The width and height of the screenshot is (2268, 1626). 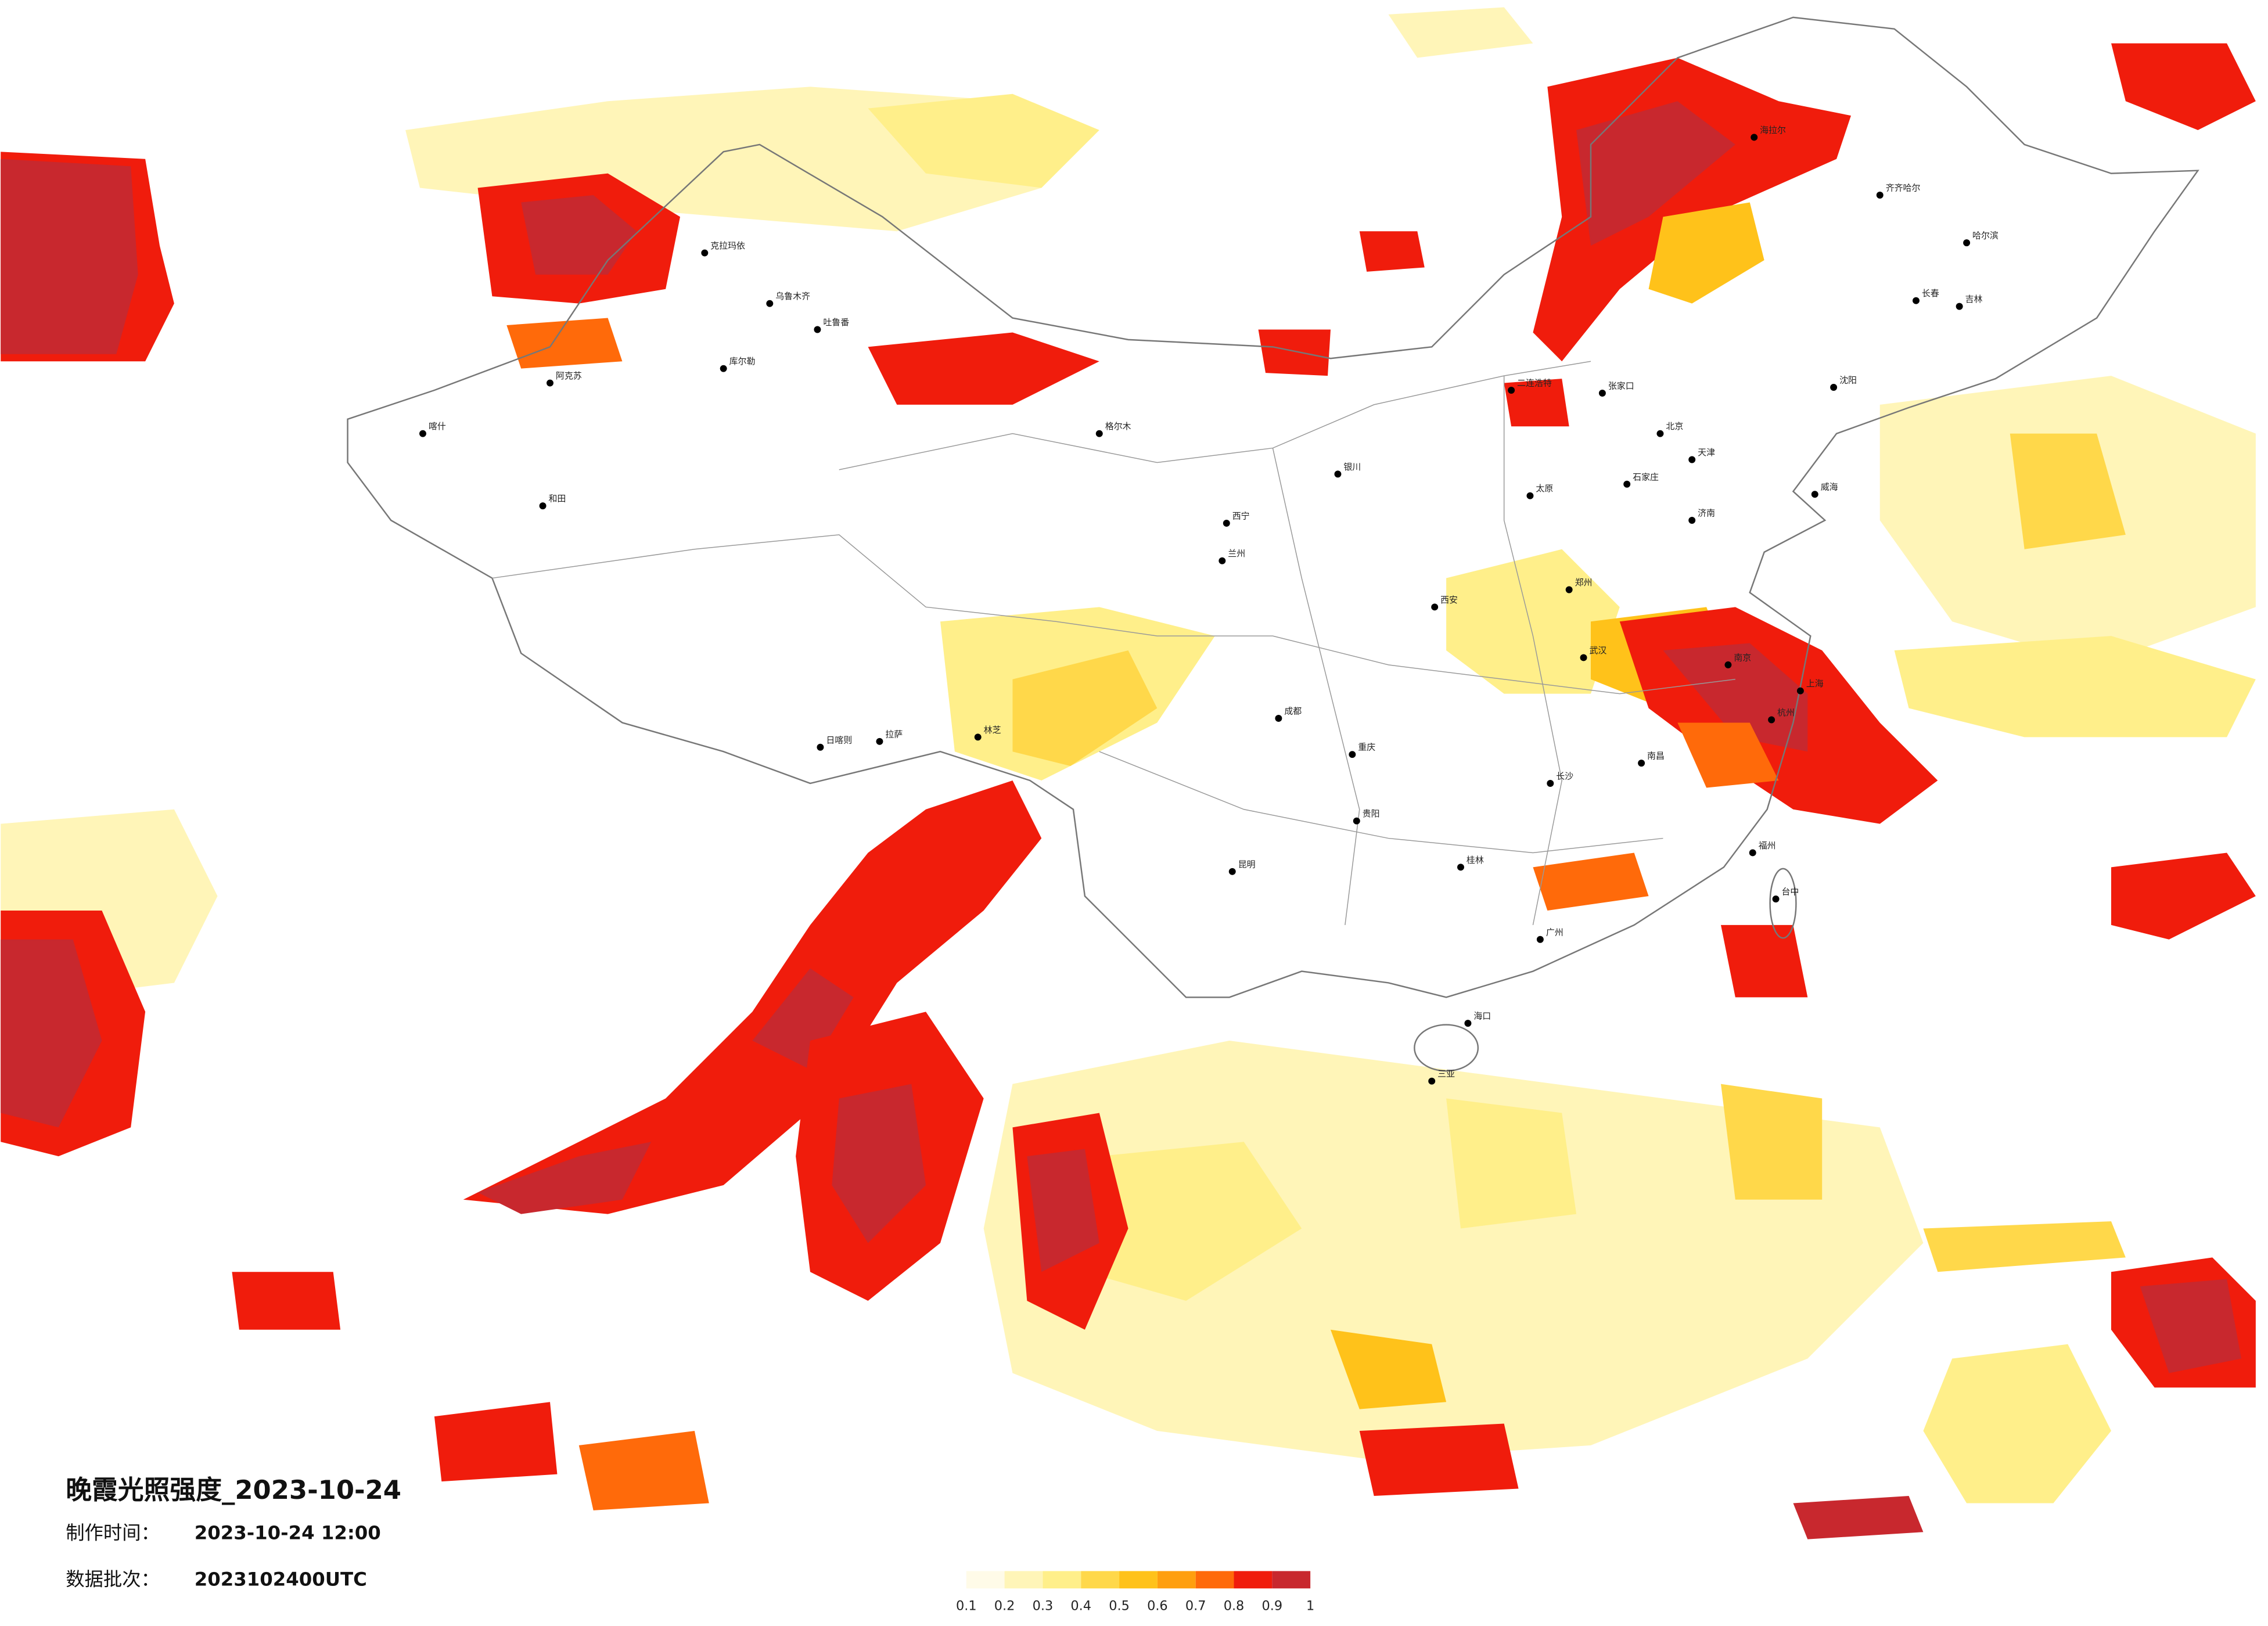 What do you see at coordinates (1080, 1606) in the screenshot?
I see `legend-tick-label: 0.4` at bounding box center [1080, 1606].